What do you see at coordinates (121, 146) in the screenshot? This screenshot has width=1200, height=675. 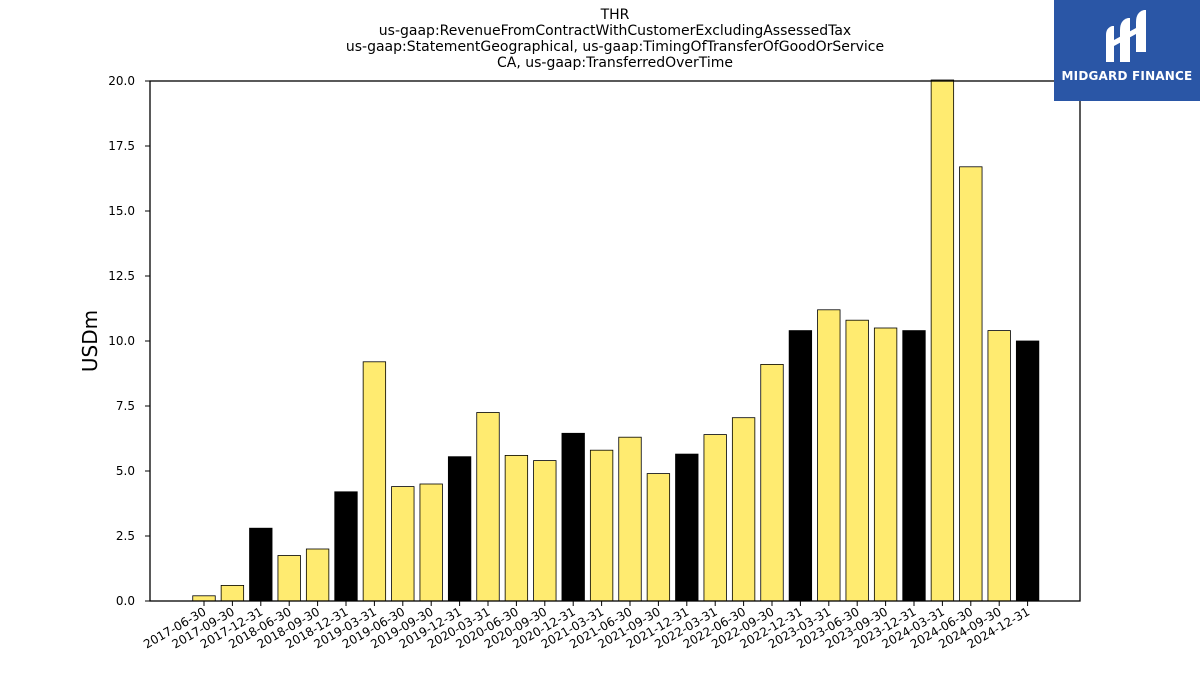 I see `y-tick-label: 17.5` at bounding box center [121, 146].